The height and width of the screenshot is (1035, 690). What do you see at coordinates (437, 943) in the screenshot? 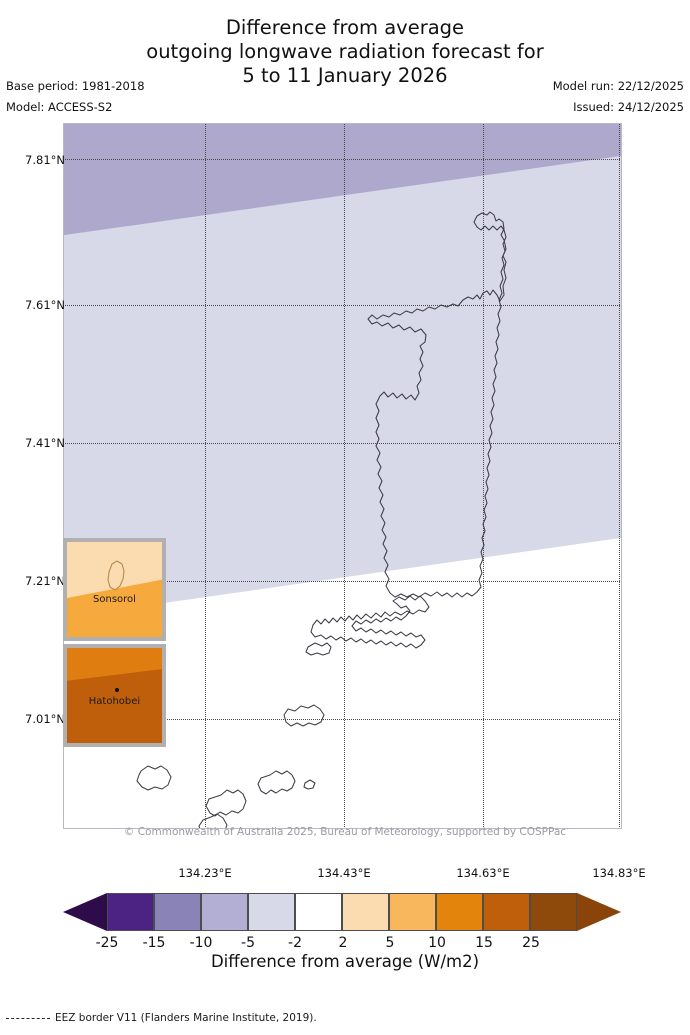
I see `cb-tick-7: 10` at bounding box center [437, 943].